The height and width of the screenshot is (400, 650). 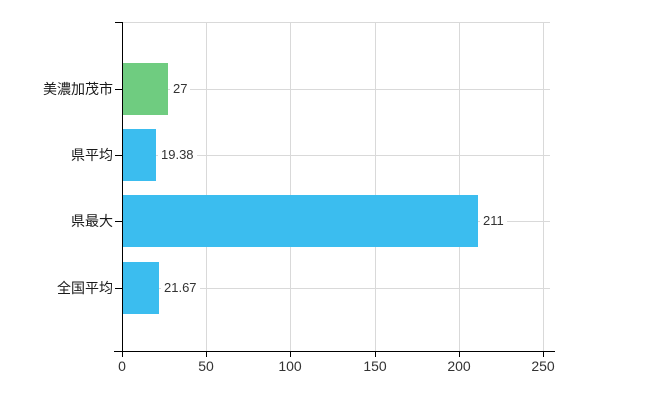 What do you see at coordinates (206, 366) in the screenshot?
I see `x-axis-tick-label: 50` at bounding box center [206, 366].